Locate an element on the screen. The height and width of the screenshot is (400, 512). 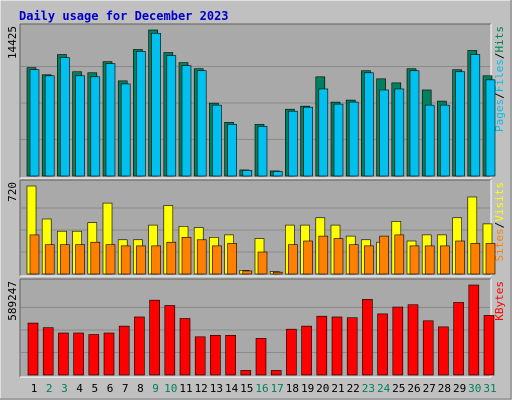
x-tick-label: 22 is located at coordinates (353, 388).